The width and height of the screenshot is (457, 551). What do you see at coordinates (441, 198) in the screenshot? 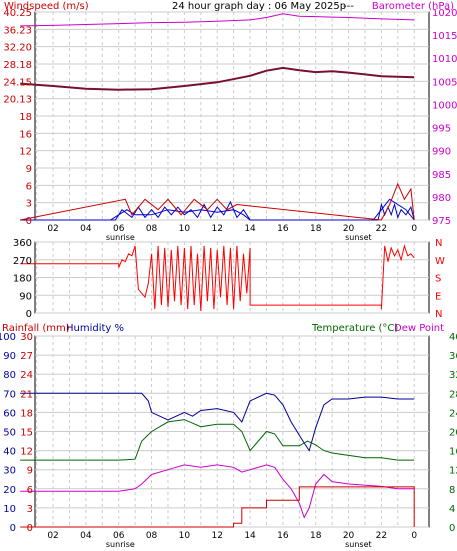
I see `barometer-tick-label: 980` at bounding box center [441, 198].